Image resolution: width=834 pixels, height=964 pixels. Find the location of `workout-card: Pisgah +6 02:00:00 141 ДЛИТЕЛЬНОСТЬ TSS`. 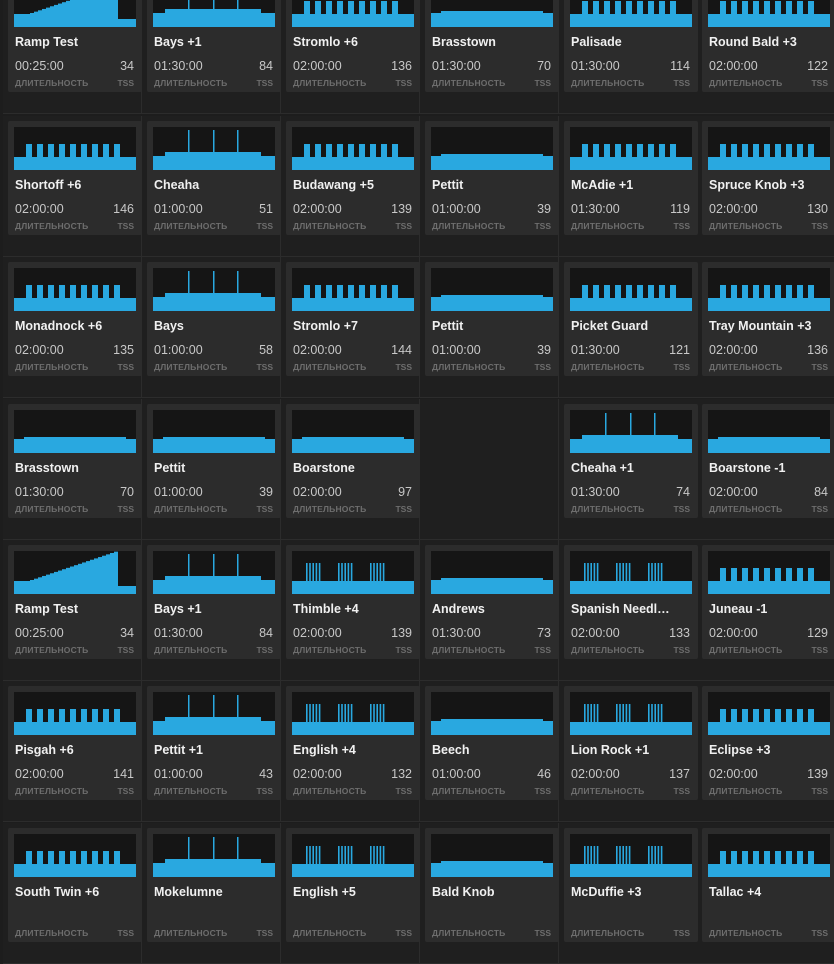

workout-card: Pisgah +6 02:00:00 141 ДЛИТЕЛЬНОСТЬ TSS is located at coordinates (75, 743).